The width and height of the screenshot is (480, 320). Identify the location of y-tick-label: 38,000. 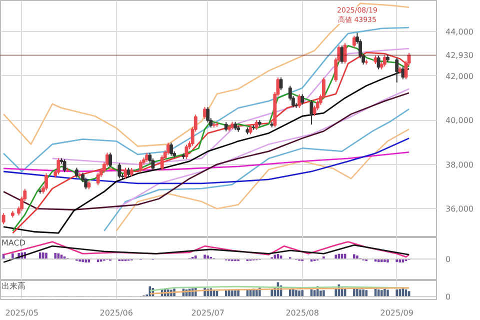
(460, 165).